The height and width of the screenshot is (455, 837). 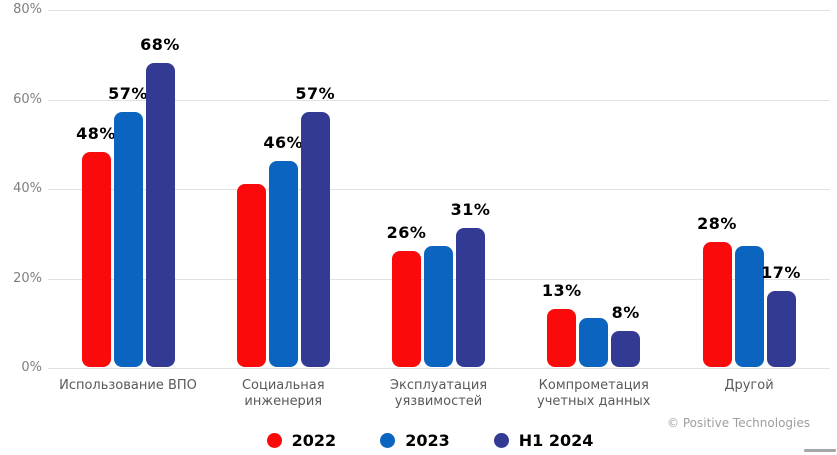 What do you see at coordinates (96, 134) in the screenshot?
I see `bar-label: 48%` at bounding box center [96, 134].